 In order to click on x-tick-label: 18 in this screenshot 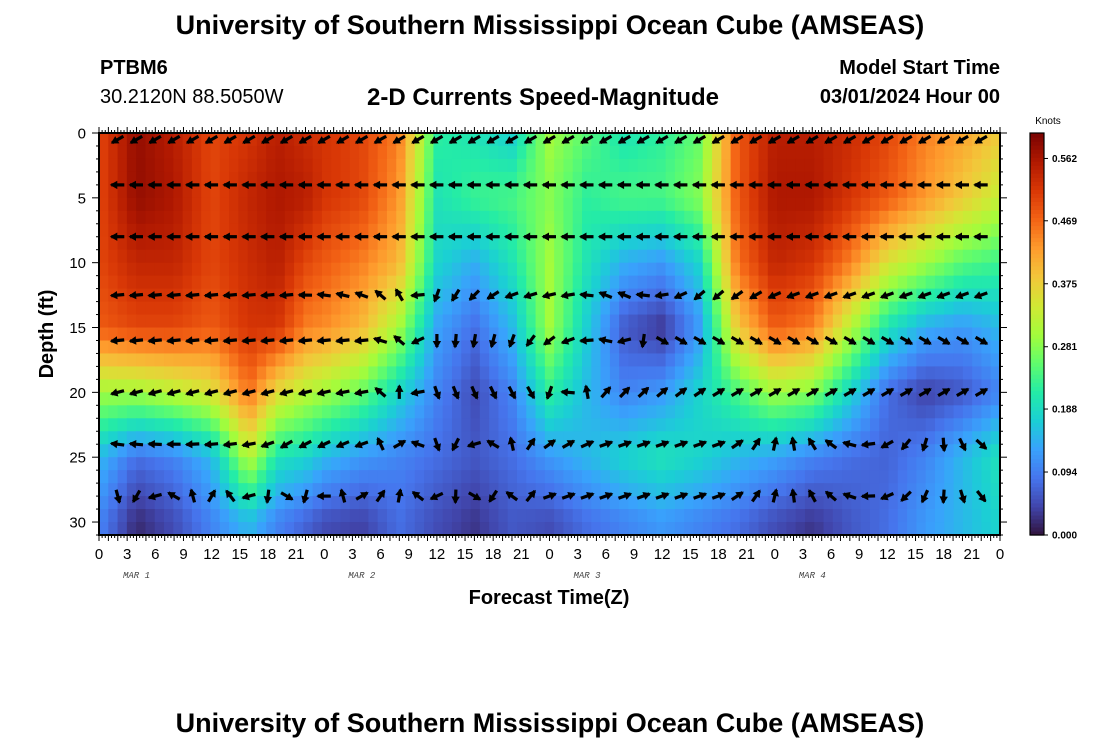, I will do `click(718, 554)`.